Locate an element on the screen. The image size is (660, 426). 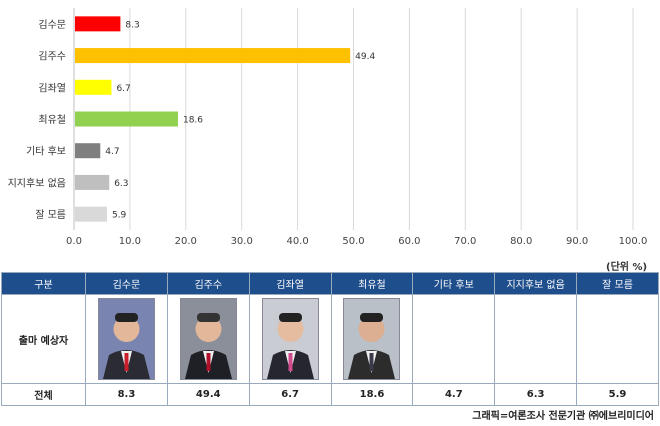
total-label: 전체 is located at coordinates (43, 394).